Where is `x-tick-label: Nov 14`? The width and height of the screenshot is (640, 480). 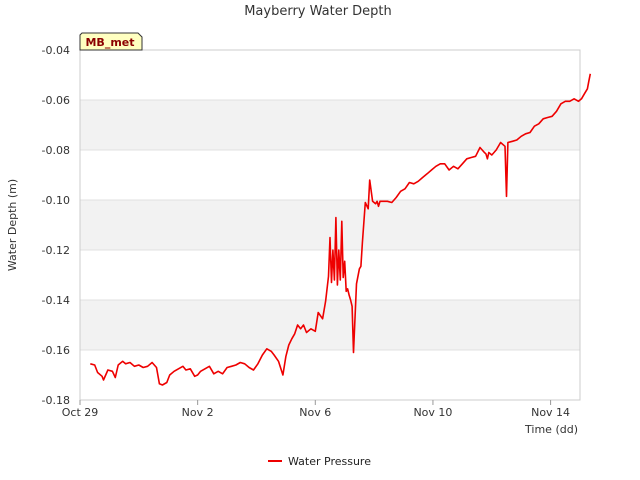
x-tick-label: Nov 14 is located at coordinates (550, 412).